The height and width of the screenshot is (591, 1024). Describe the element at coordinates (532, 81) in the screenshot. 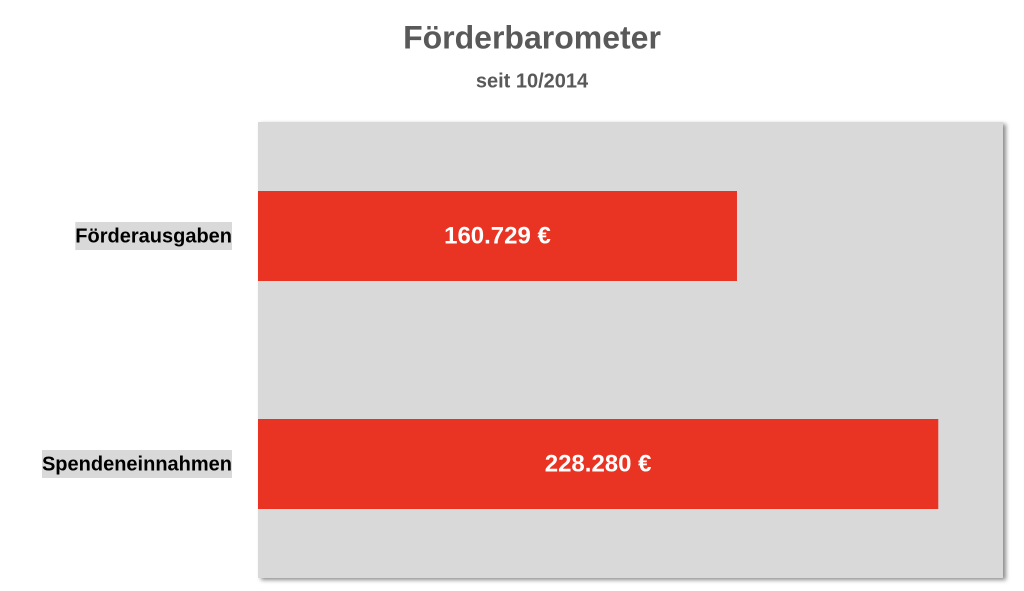

I see `chart-subtitle: seit 10/2014` at that location.